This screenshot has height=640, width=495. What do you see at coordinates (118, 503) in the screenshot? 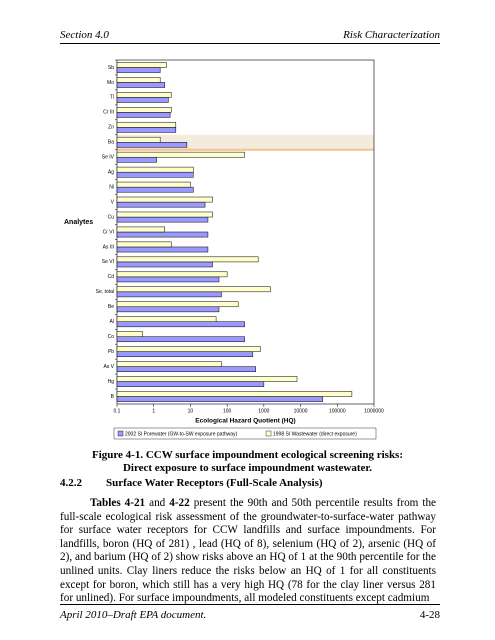
I see `table-ref: Tables 4-21` at bounding box center [118, 503].